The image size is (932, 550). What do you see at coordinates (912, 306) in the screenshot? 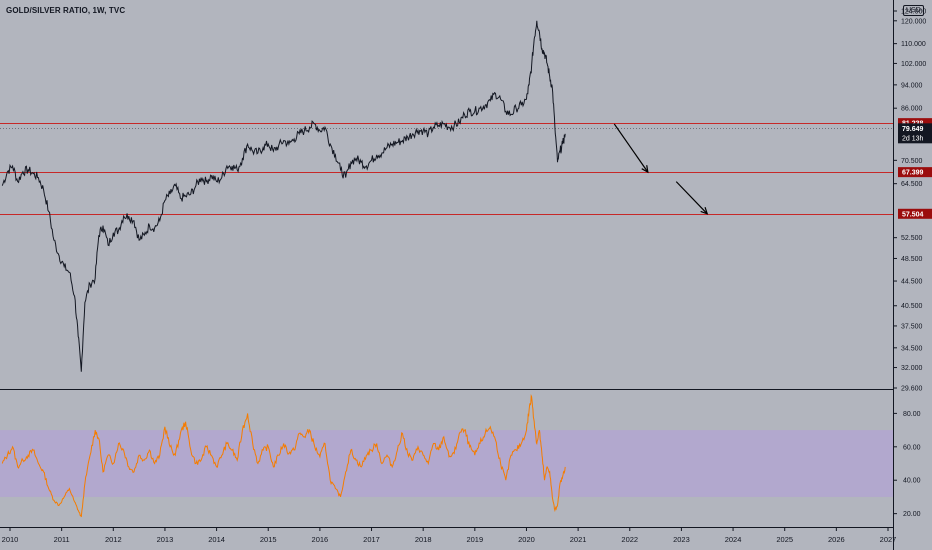
I see `price-tick-label-15: 40.500` at bounding box center [912, 306].